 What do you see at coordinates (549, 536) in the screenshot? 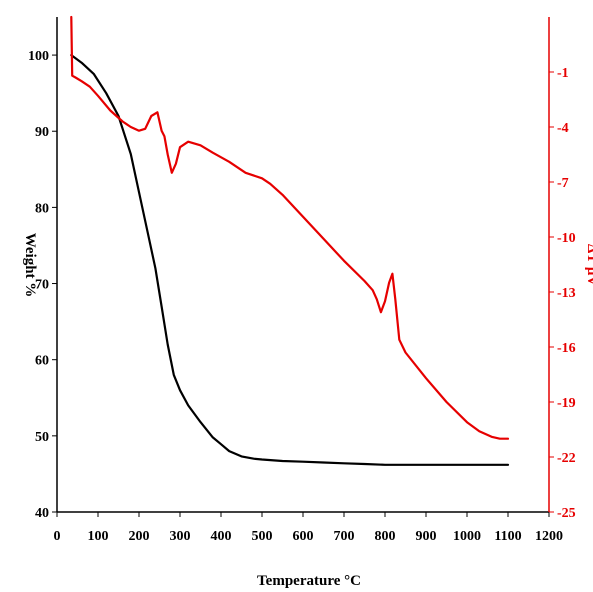
I see `x-tick-label: 1200` at bounding box center [549, 536].